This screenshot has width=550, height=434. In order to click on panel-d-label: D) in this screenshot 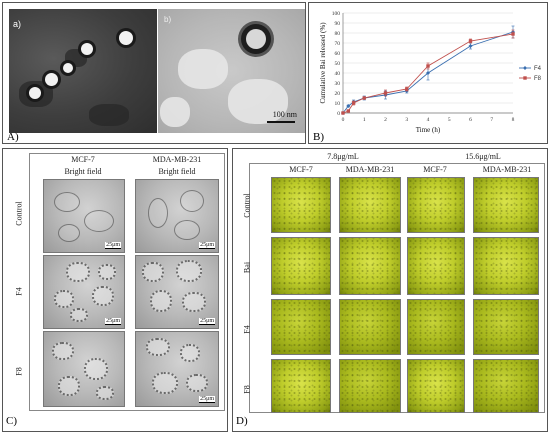, I will do `click(242, 421)`.